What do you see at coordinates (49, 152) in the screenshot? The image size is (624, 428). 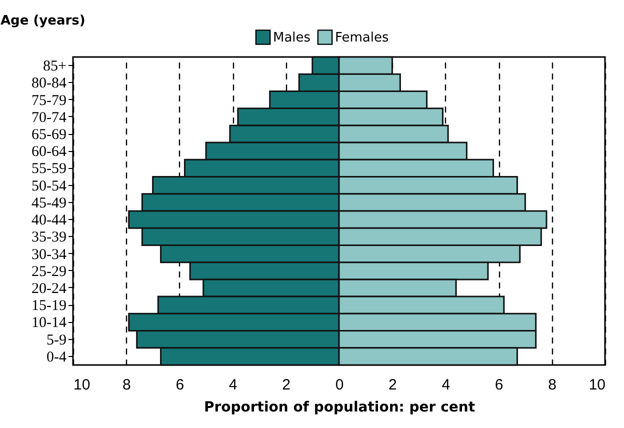 I see `y-tick-label: 60-64` at bounding box center [49, 152].